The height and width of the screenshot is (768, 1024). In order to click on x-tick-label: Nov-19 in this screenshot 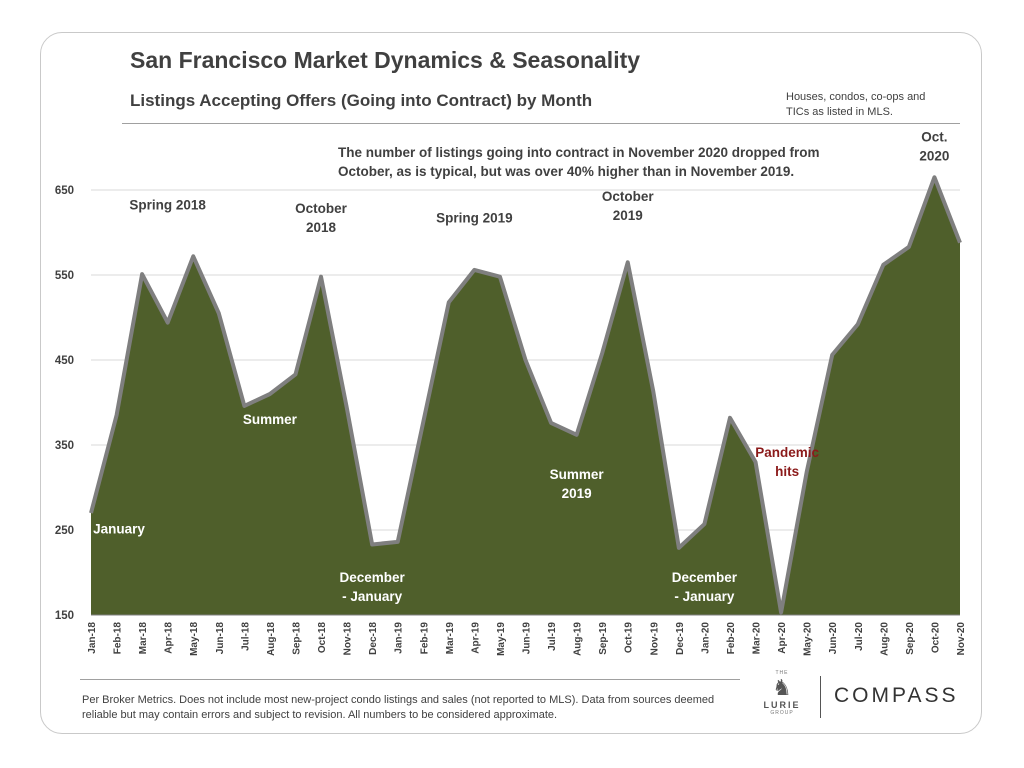, I will do `click(654, 639)`.